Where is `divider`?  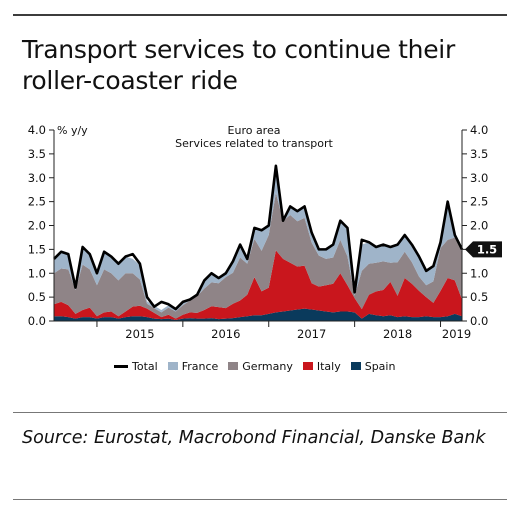
divider is located at coordinates (260, 412).